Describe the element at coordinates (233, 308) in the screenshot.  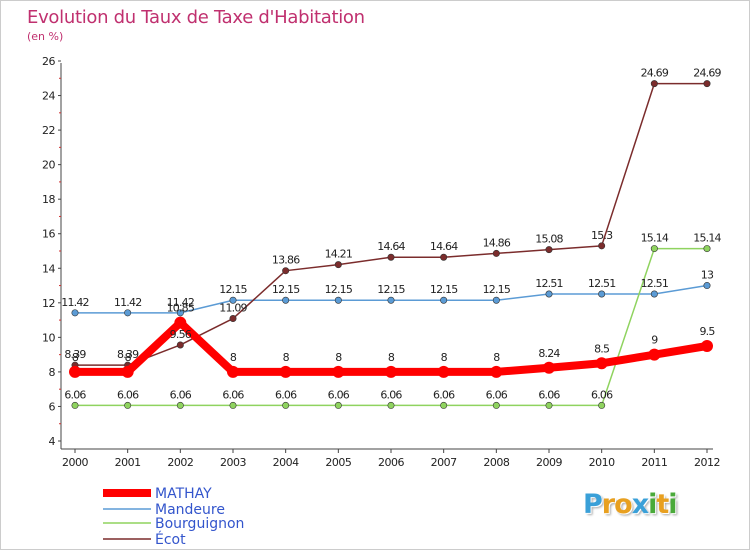
I see `data-label: 11.09` at that location.